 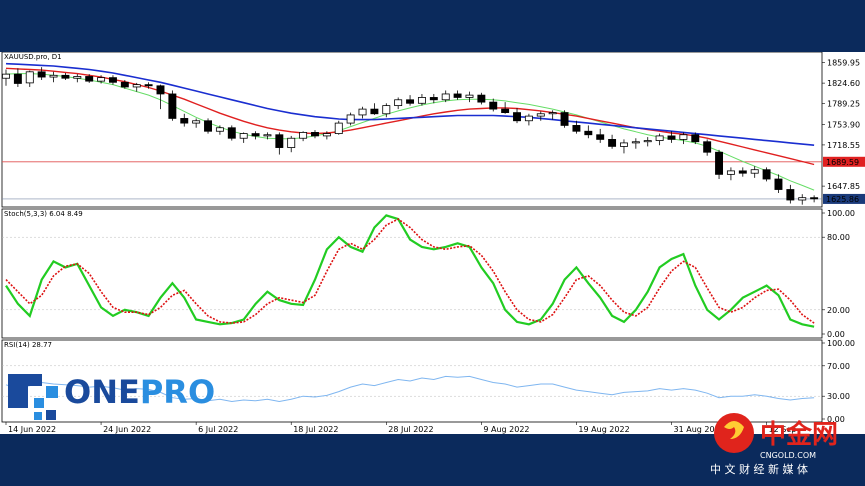 I want to click on level-price-label: 1689.59, so click(x=842, y=162).